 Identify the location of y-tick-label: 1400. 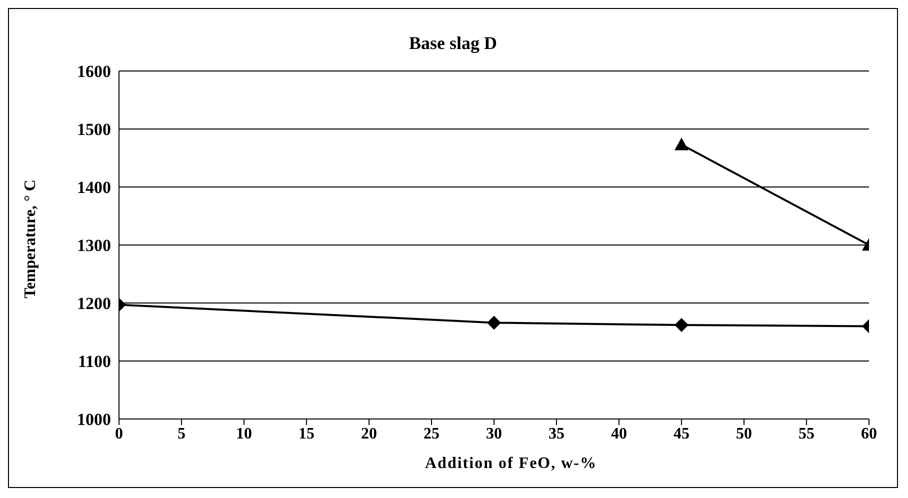
(94, 188).